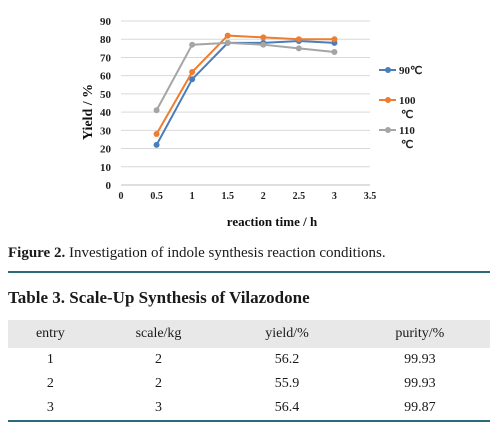  Describe the element at coordinates (50, 383) in the screenshot. I see `cell-entry: 2` at that location.